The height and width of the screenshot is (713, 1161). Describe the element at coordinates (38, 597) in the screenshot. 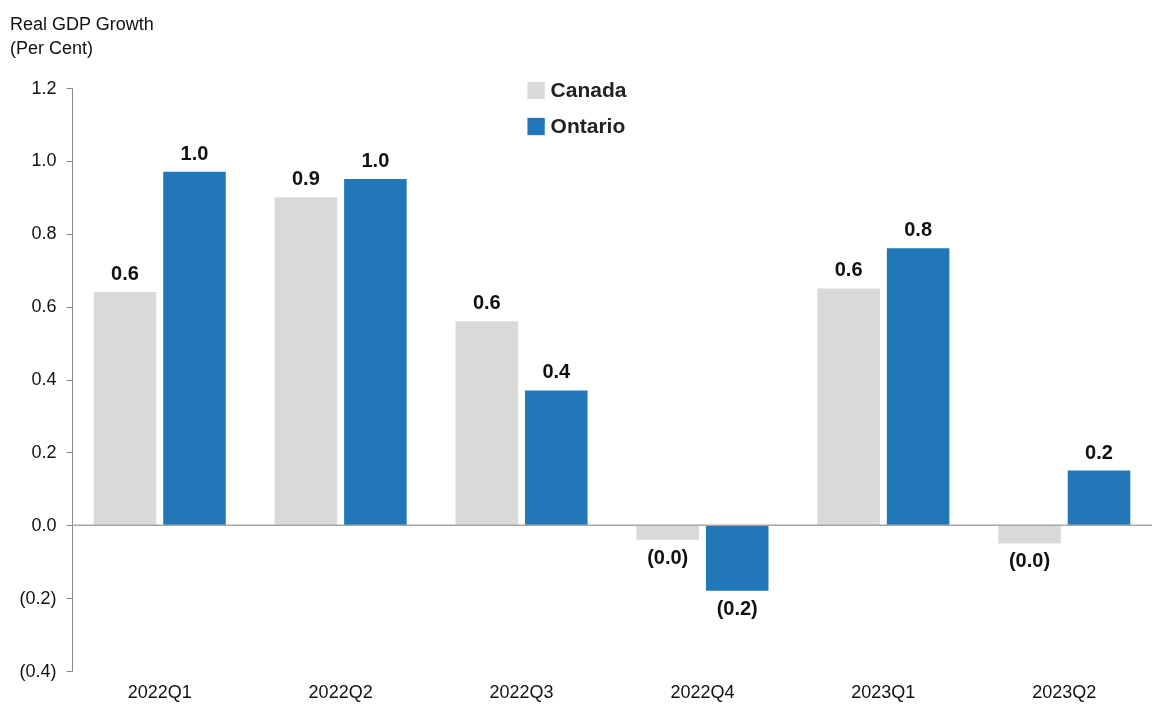

I see `y-tick-label: (0.2)` at that location.